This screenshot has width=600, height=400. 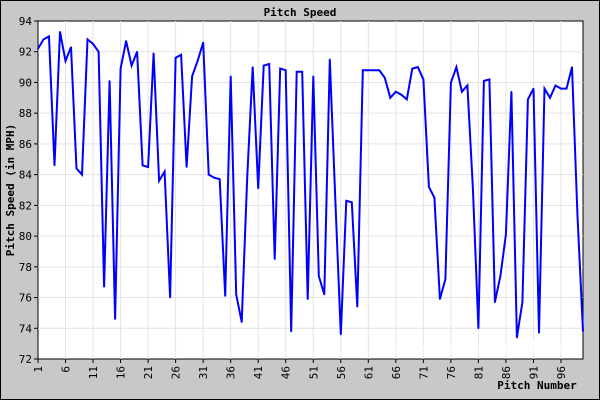 I want to click on y-tick-label: 84, so click(x=26, y=175).